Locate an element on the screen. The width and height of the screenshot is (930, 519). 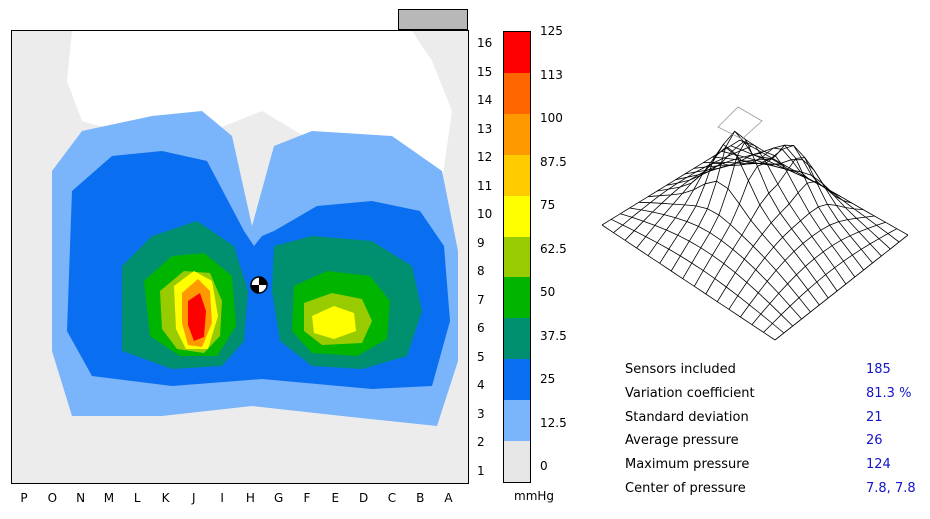
column-label: D is located at coordinates (363, 498).